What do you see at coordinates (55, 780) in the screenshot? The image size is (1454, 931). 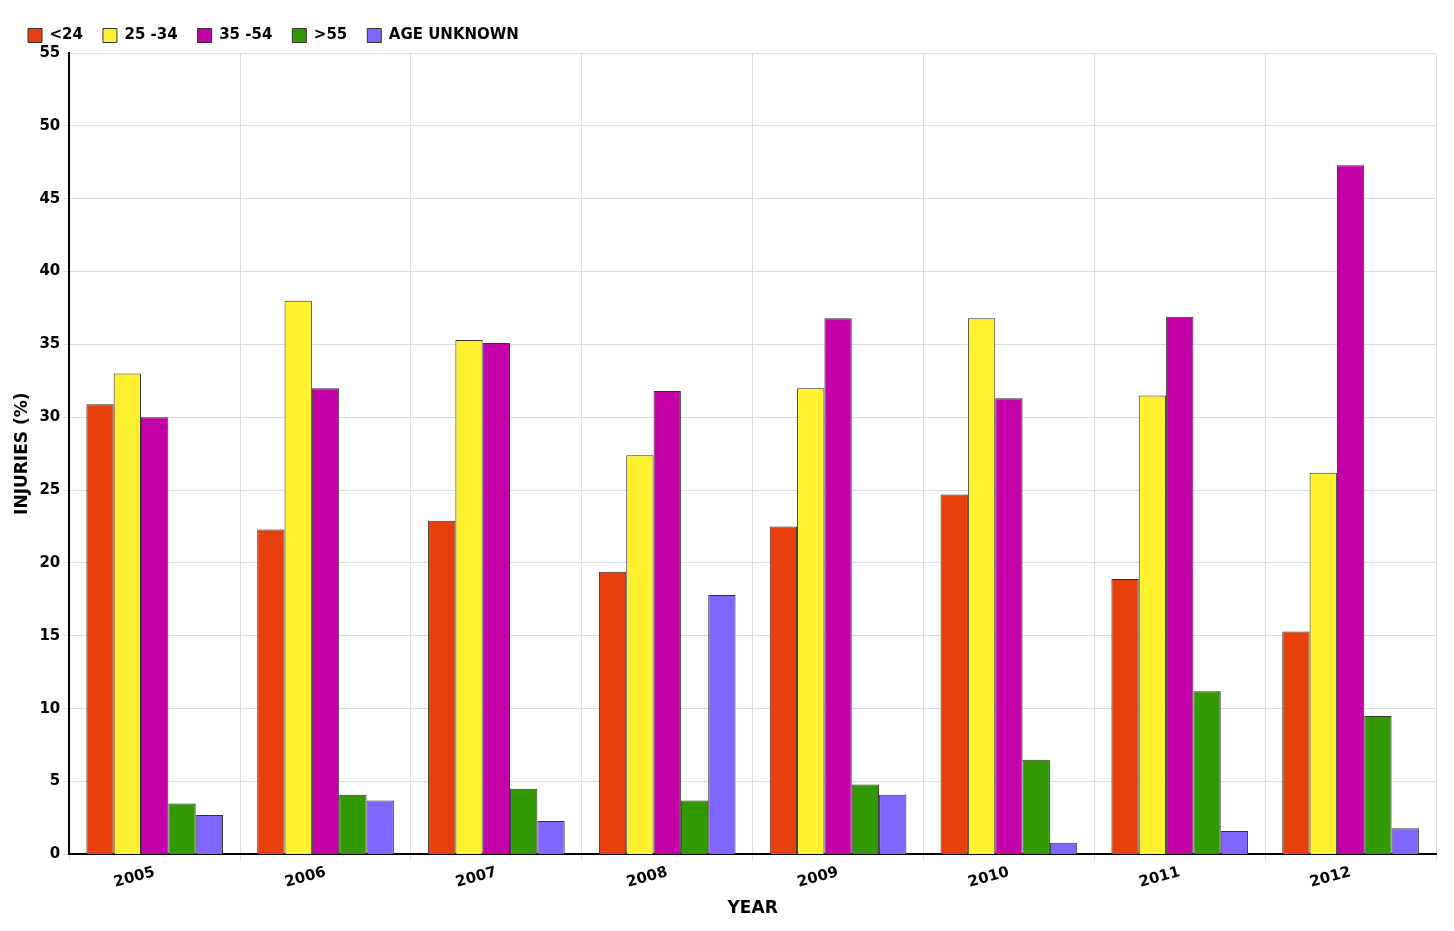 I see `y-tick-label: 5` at bounding box center [55, 780].